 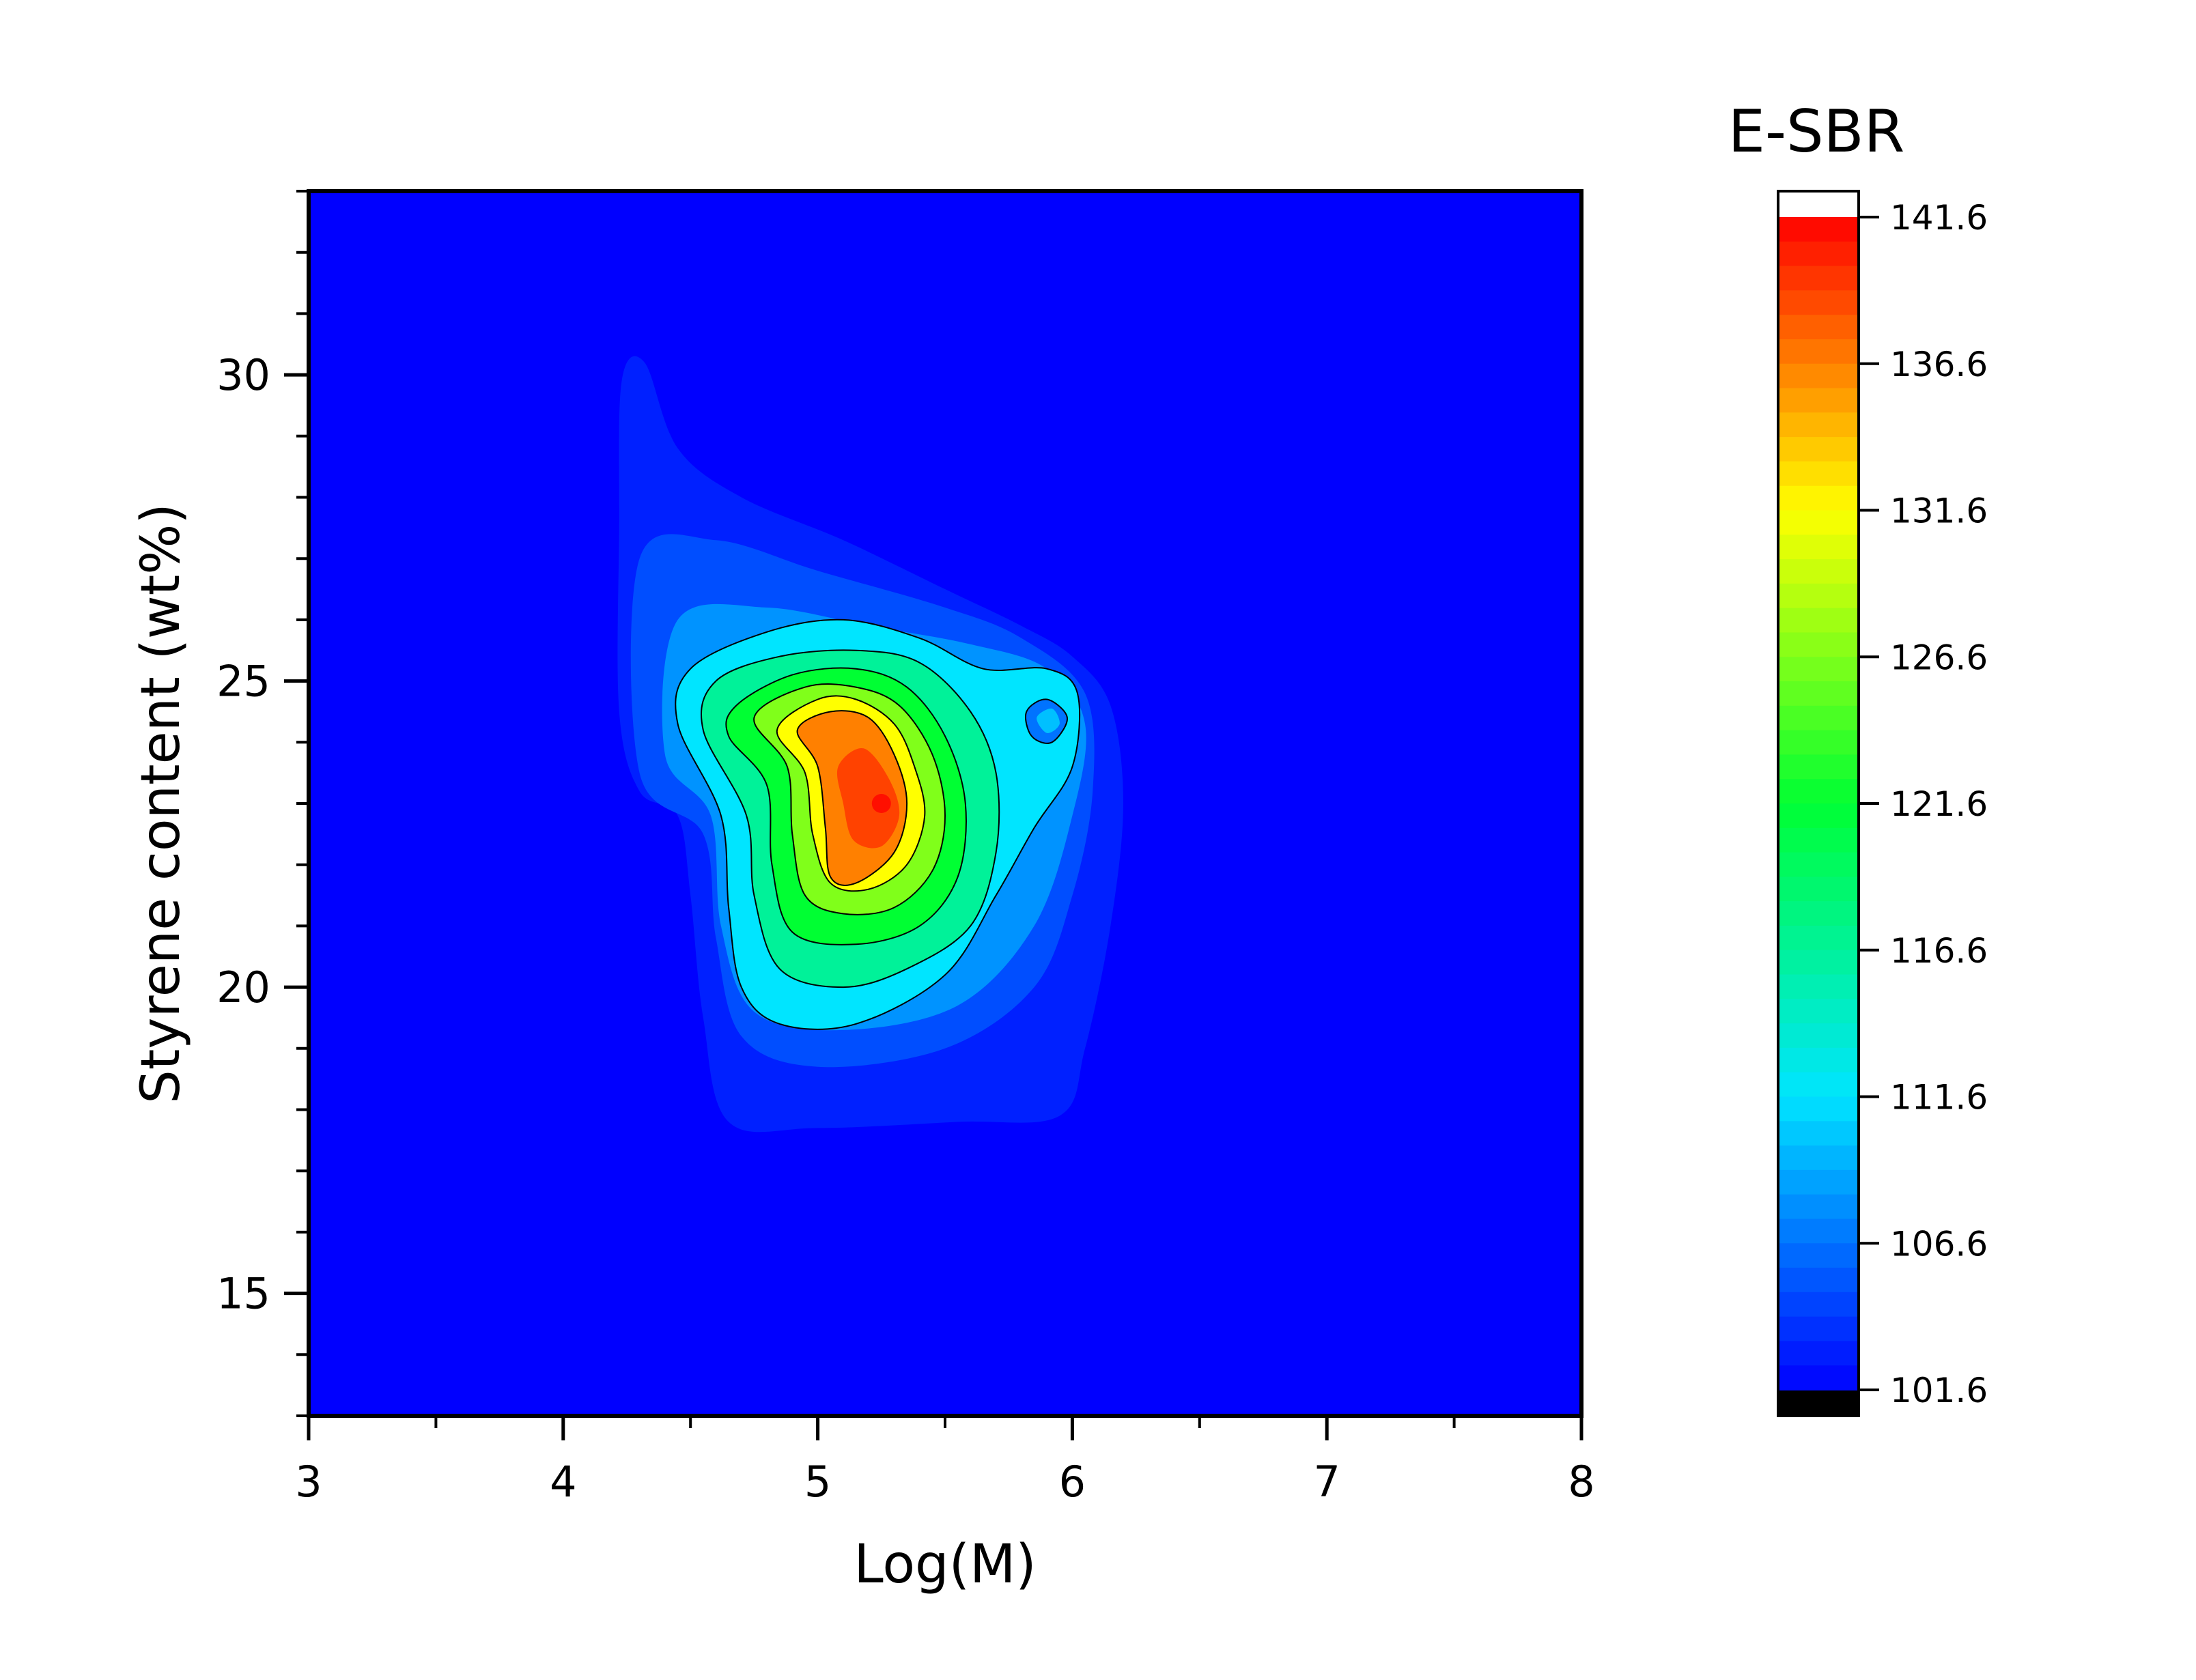 What do you see at coordinates (1939, 657) in the screenshot?
I see `colorbar-tick-label: 126.6` at bounding box center [1939, 657].